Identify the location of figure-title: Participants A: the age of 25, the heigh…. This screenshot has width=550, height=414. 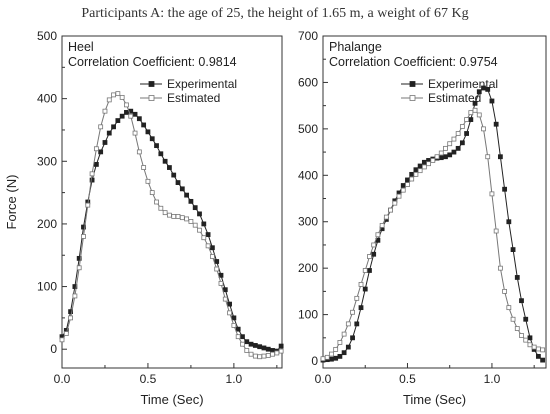
(274, 13).